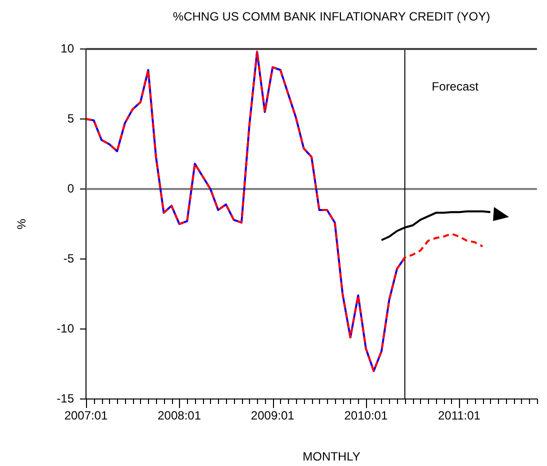 The height and width of the screenshot is (466, 547). What do you see at coordinates (70, 188) in the screenshot?
I see `y-tick-label: 0` at bounding box center [70, 188].